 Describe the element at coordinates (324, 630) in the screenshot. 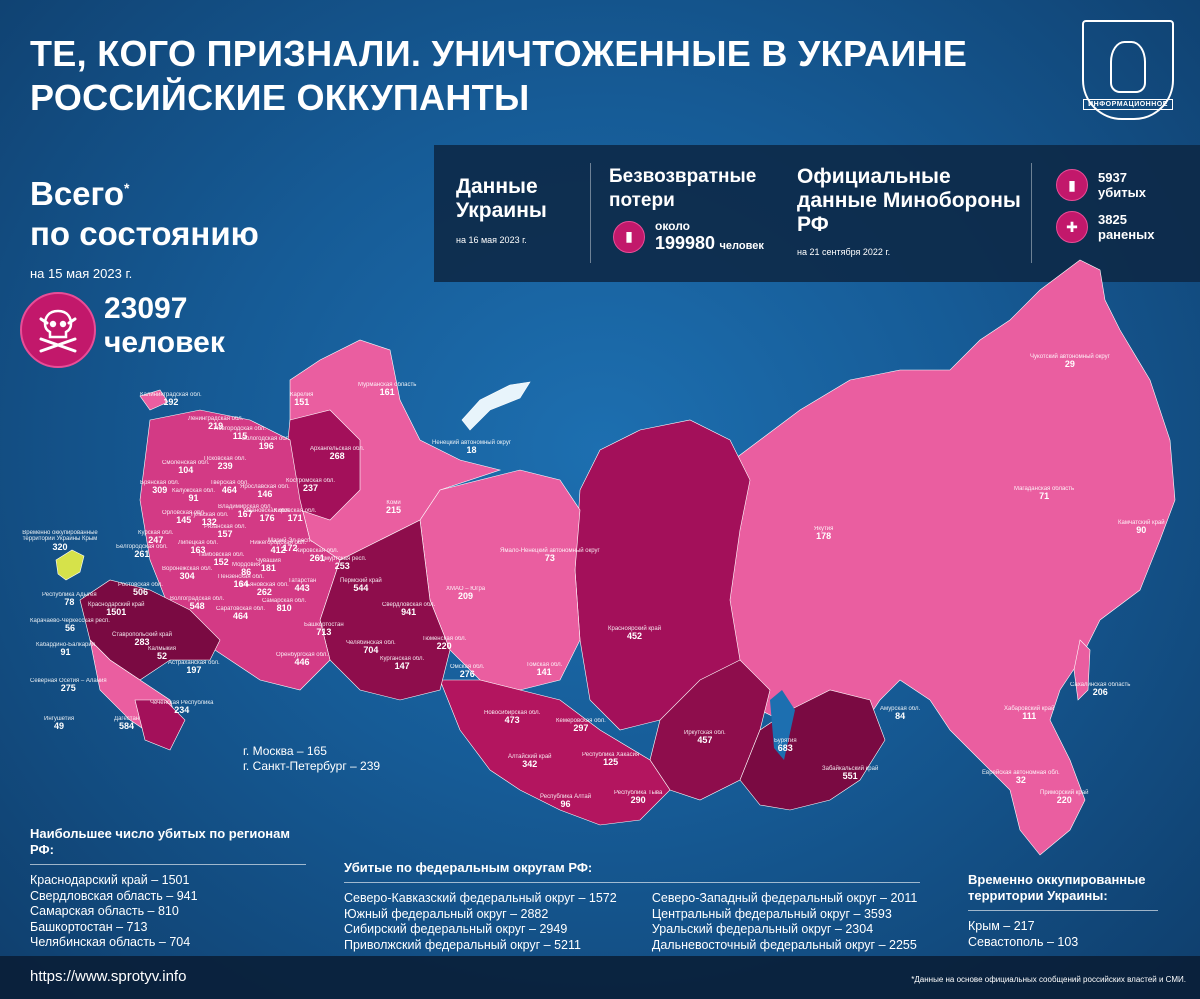

I see `map-label-bashkortostan: Башкортостан 713` at that location.